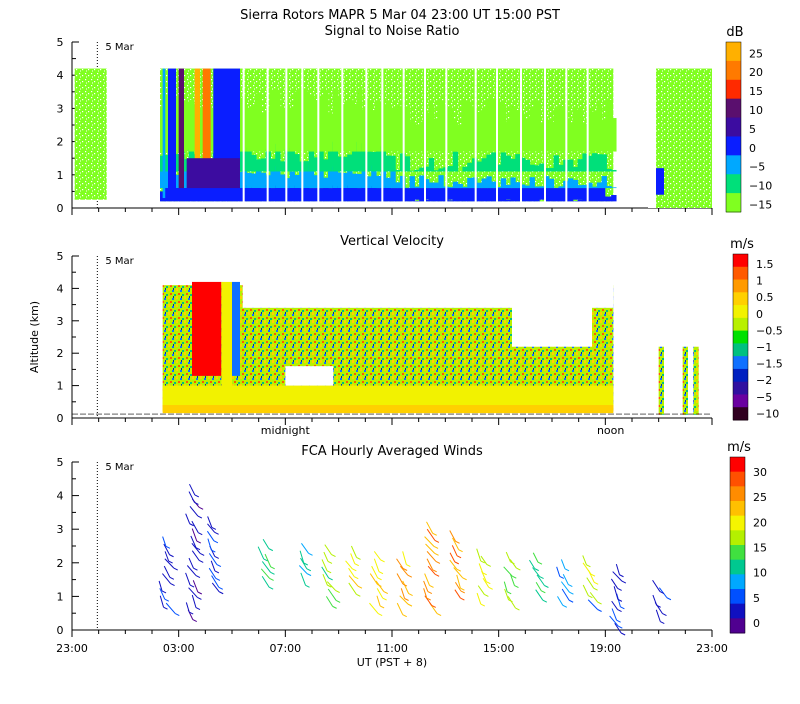  I want to click on y-tick-label: 0, so click(60, 208).